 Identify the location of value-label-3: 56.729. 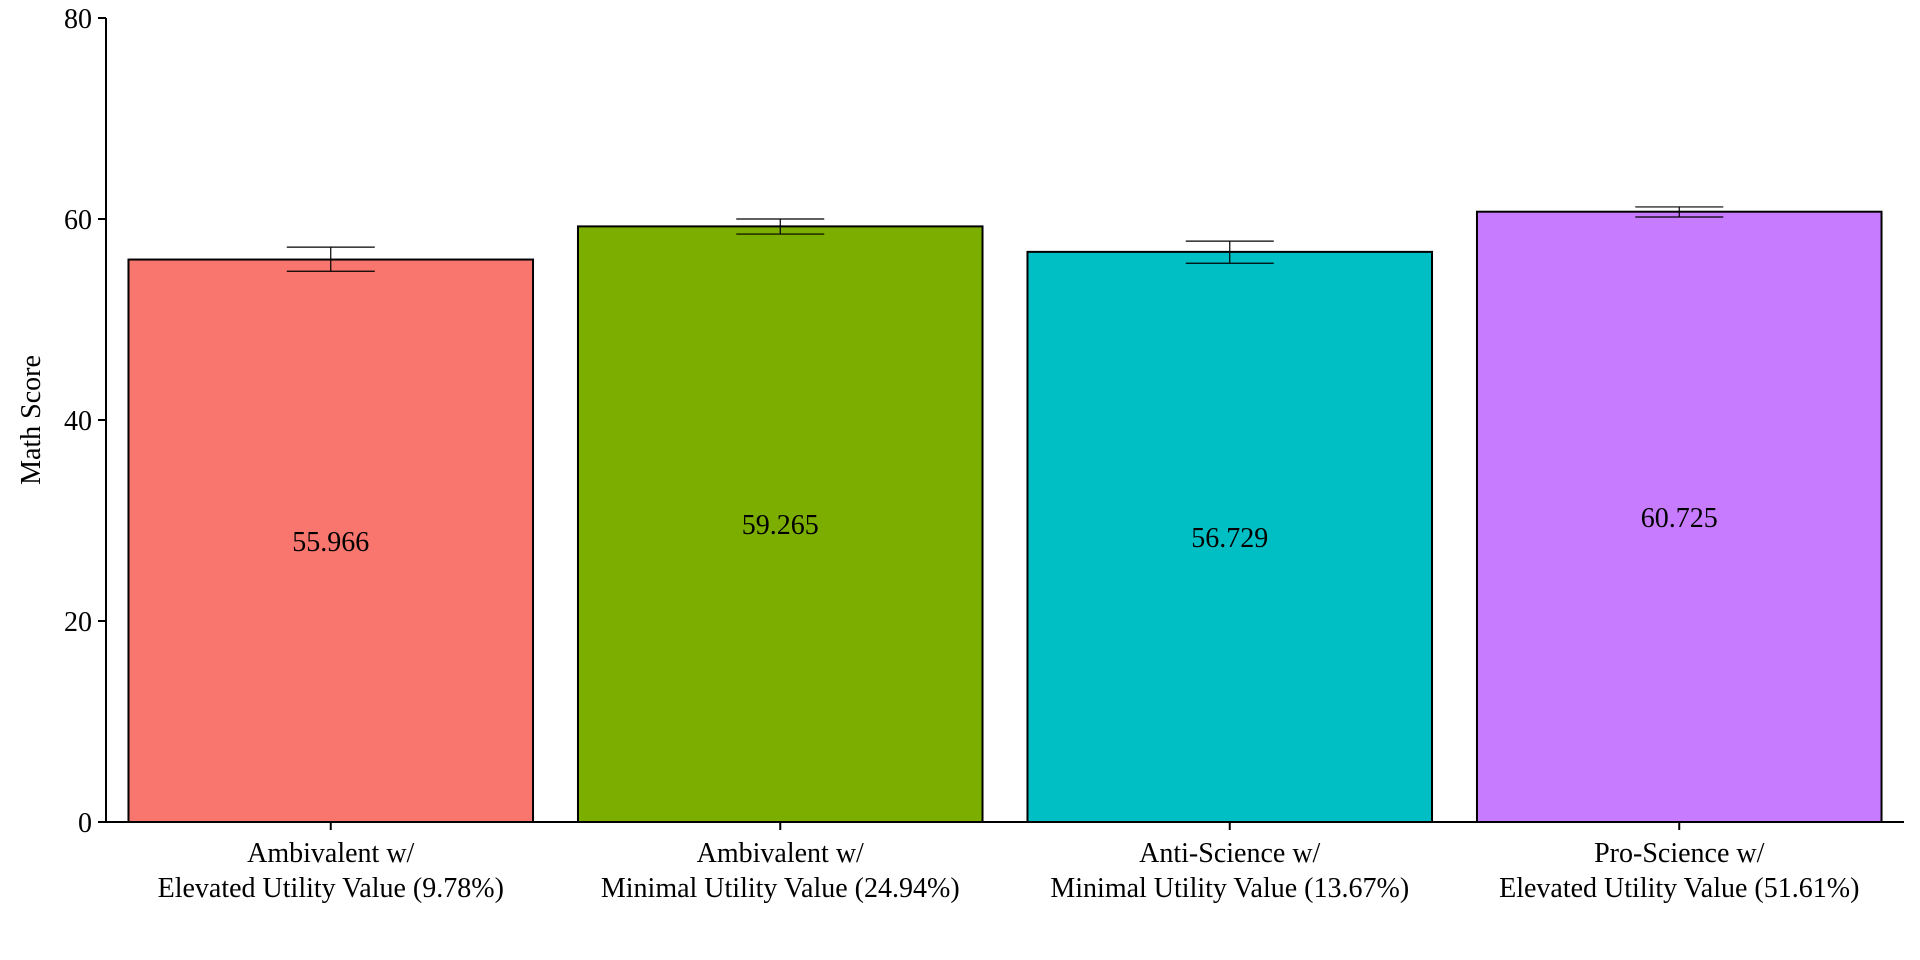
(1229, 538).